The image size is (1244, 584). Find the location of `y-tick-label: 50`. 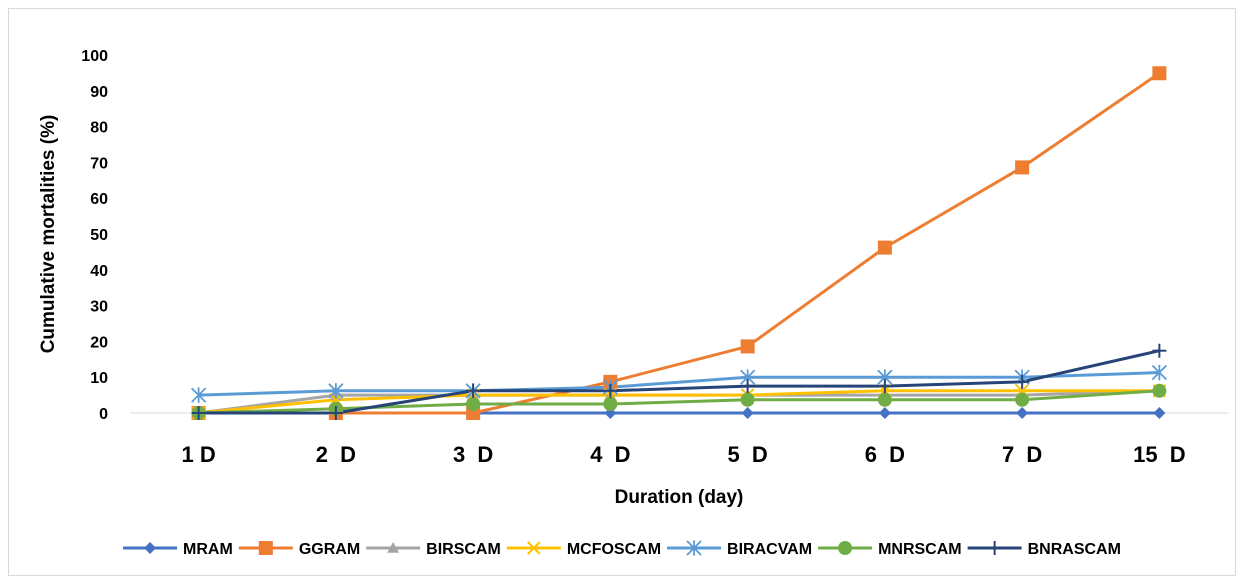

y-tick-label: 50 is located at coordinates (99, 235).